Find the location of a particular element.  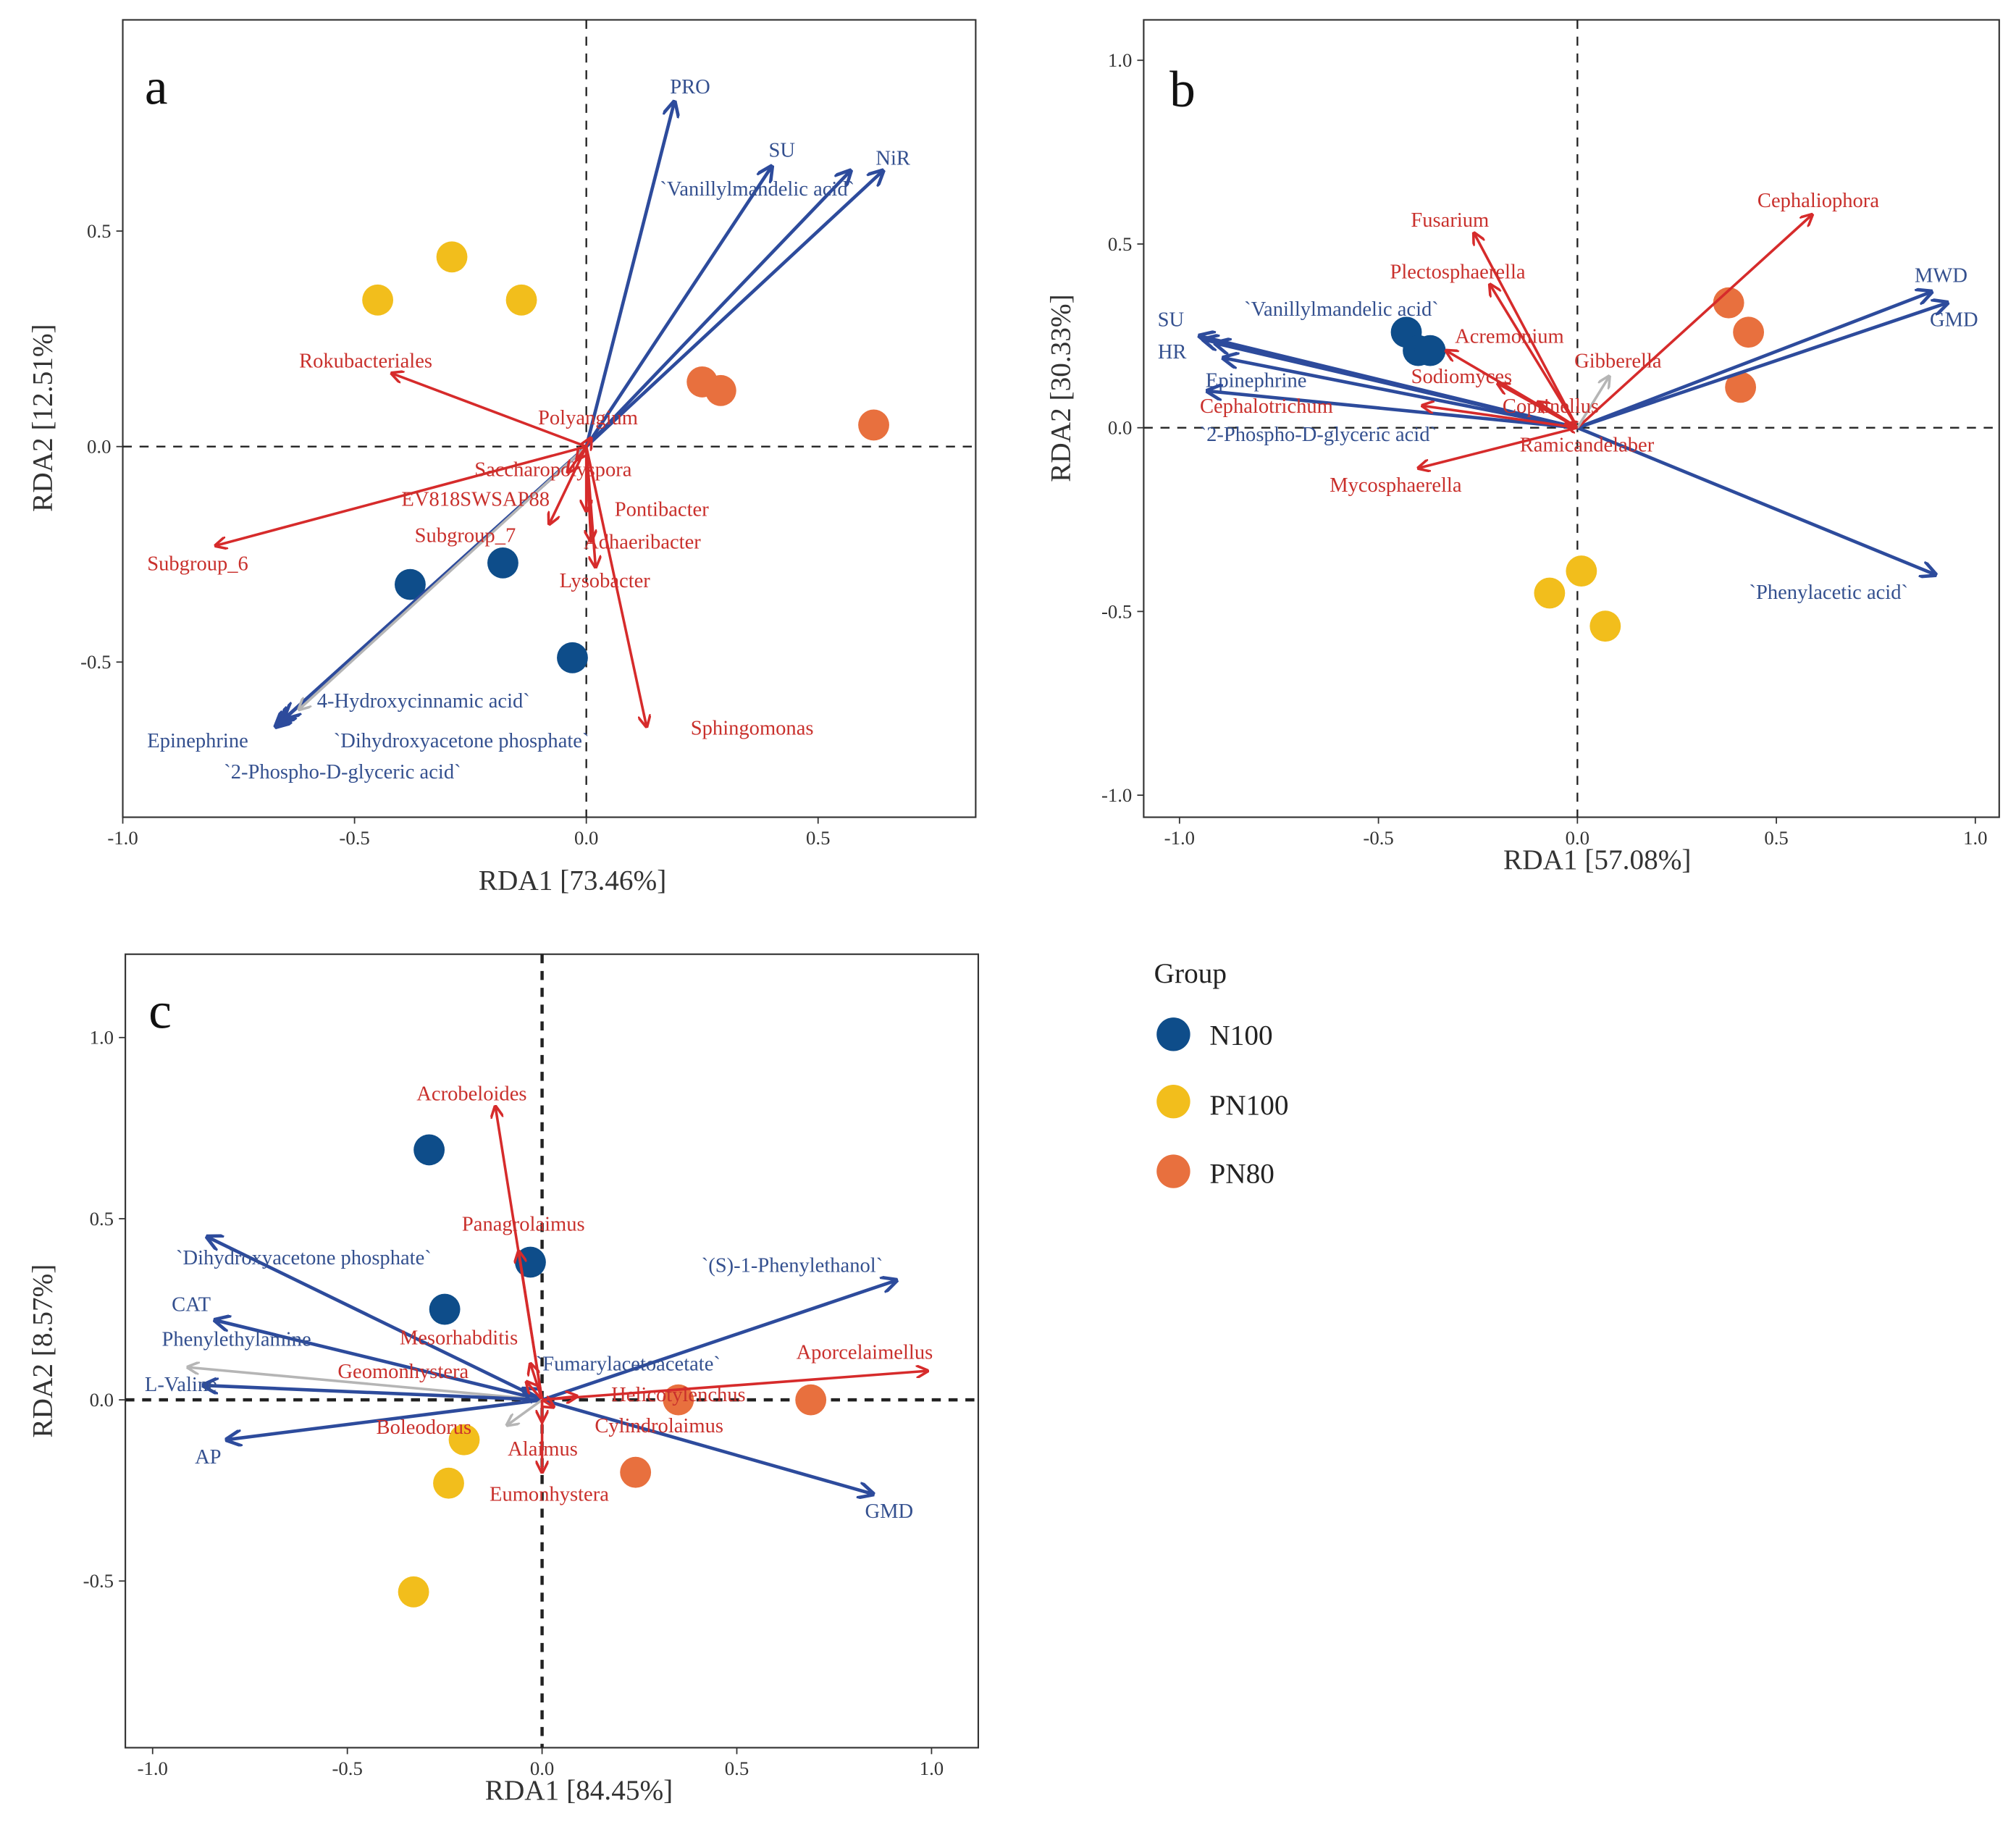

vector-label: Mesorhabditis is located at coordinates (459, 1338).